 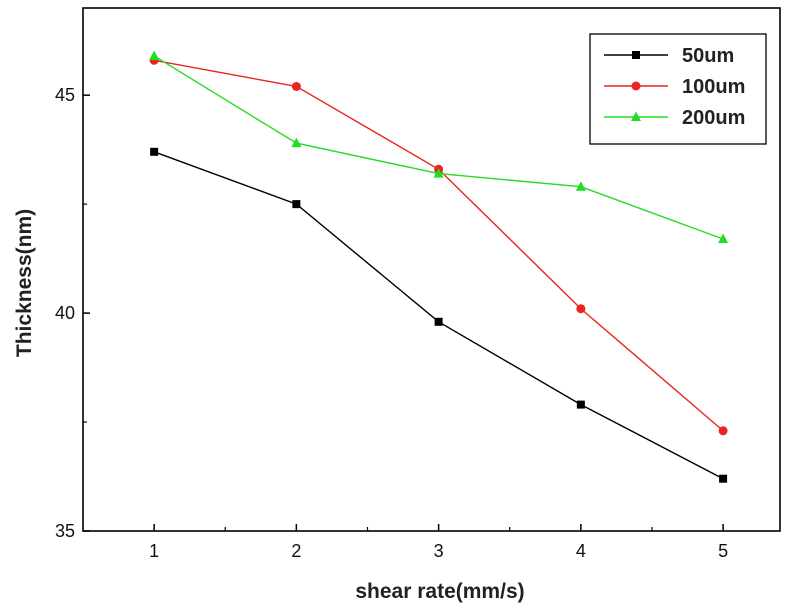 I want to click on y-tick-label: 40, so click(x=65, y=313).